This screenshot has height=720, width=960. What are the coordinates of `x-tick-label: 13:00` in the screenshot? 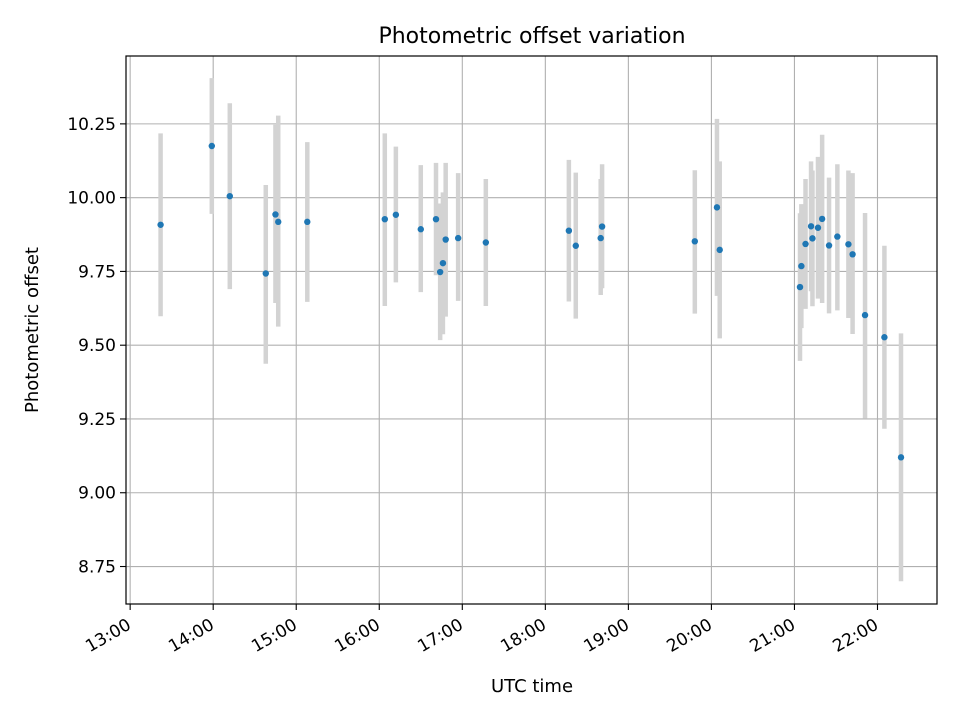 It's located at (108, 636).